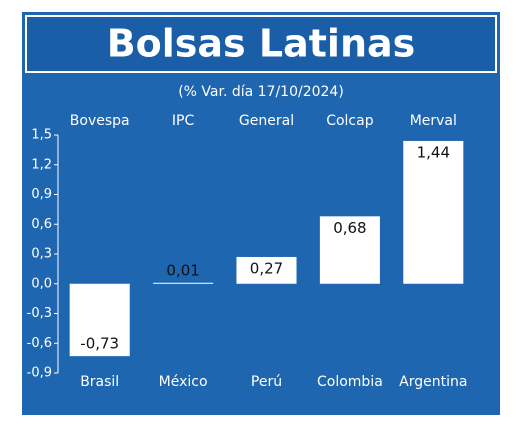 The width and height of the screenshot is (520, 434). What do you see at coordinates (41, 164) in the screenshot?
I see `y-tick-label: 1,2` at bounding box center [41, 164].